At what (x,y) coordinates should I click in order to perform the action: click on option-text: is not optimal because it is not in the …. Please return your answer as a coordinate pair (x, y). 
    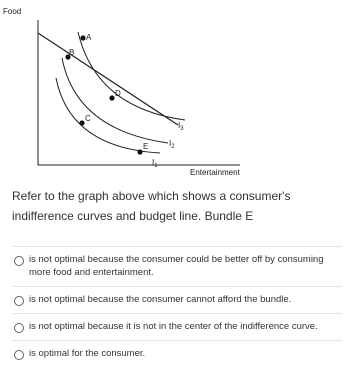
    Looking at the image, I should click on (173, 326).